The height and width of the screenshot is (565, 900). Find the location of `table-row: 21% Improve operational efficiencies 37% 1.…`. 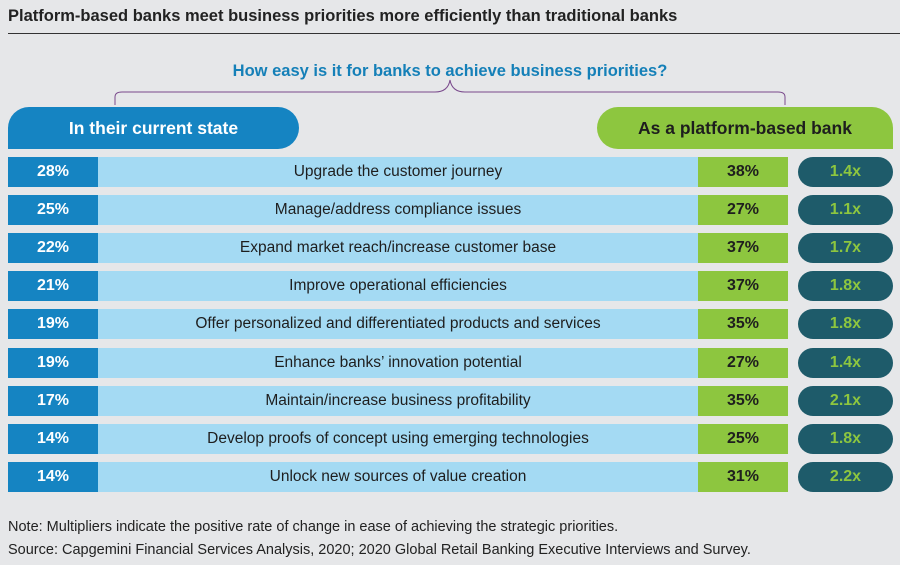

table-row: 21% Improve operational efficiencies 37% 1.… is located at coordinates (450, 286).